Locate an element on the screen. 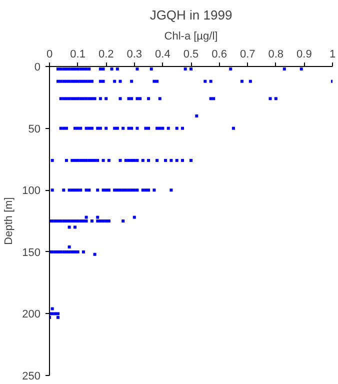  x-tick-label: 0.8 is located at coordinates (276, 54).